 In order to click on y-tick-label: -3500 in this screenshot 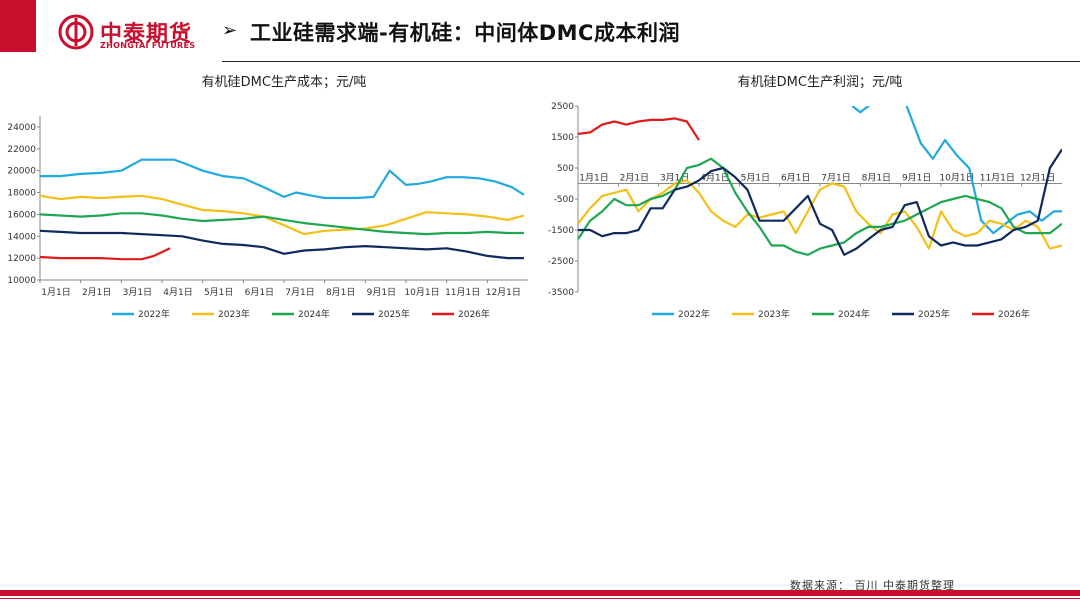, I will do `click(561, 293)`.